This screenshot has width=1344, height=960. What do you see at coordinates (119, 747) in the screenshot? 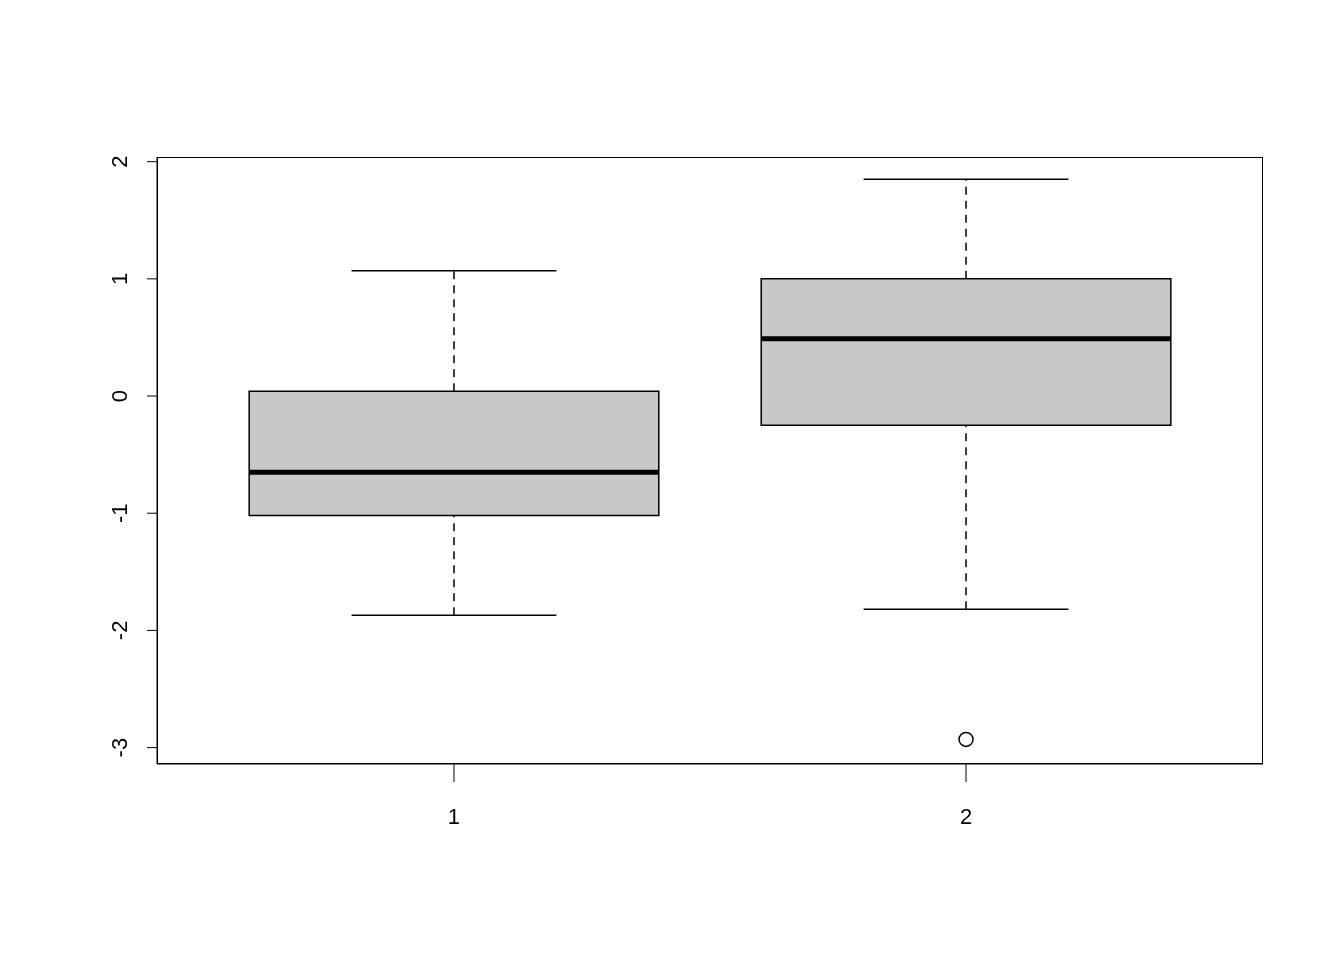
I see `y-tick-label: -3` at bounding box center [119, 747].